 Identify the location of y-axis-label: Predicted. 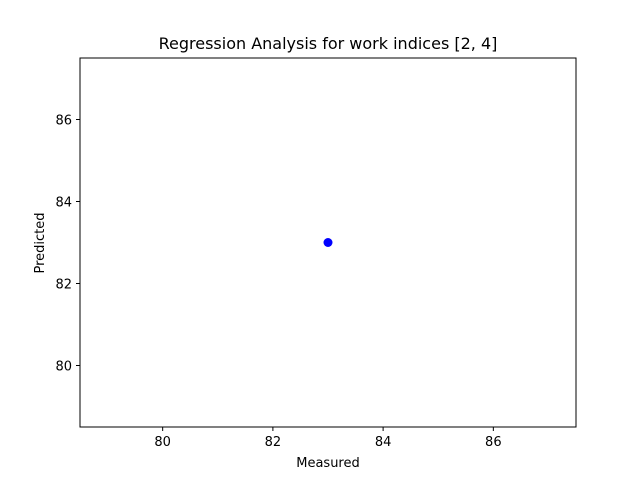
(40, 242).